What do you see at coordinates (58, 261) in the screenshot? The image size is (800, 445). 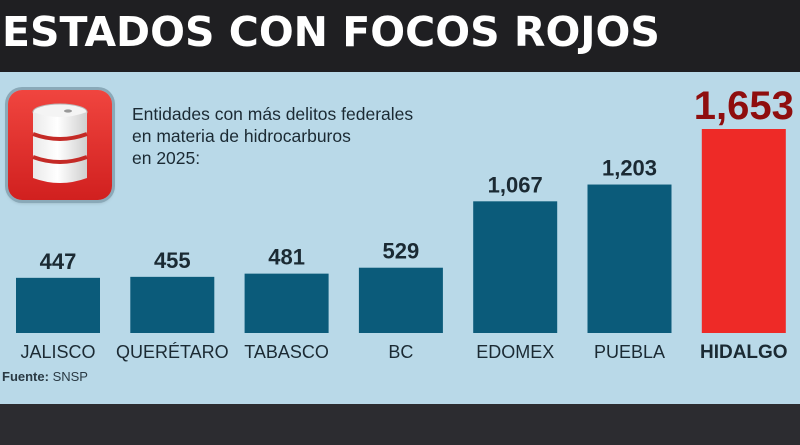 I see `value-label-0: 447` at bounding box center [58, 261].